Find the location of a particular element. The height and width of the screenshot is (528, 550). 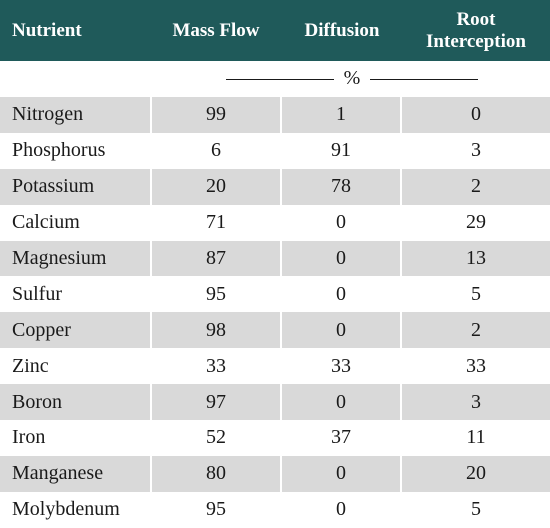

cell-mass-flow: 52 is located at coordinates (216, 437).